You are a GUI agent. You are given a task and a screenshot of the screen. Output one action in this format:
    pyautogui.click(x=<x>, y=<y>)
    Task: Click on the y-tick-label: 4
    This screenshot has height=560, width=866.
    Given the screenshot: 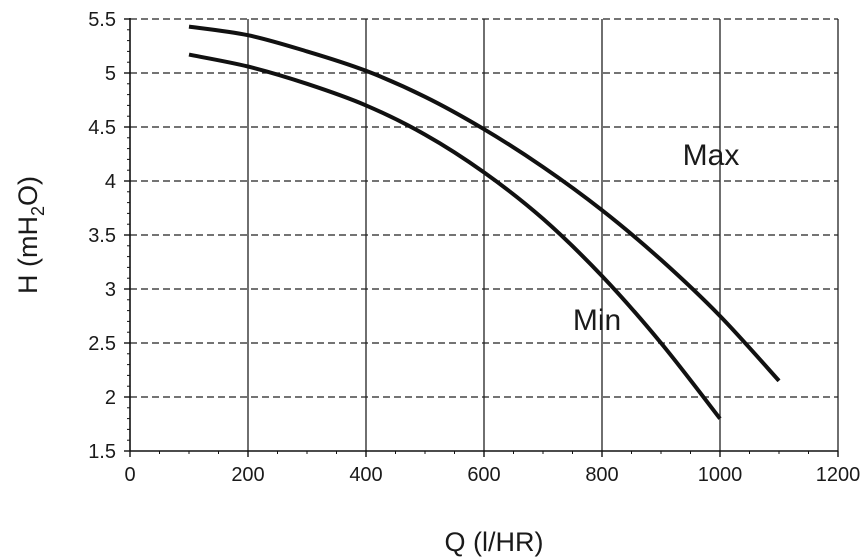 What is the action you would take?
    pyautogui.click(x=110, y=182)
    